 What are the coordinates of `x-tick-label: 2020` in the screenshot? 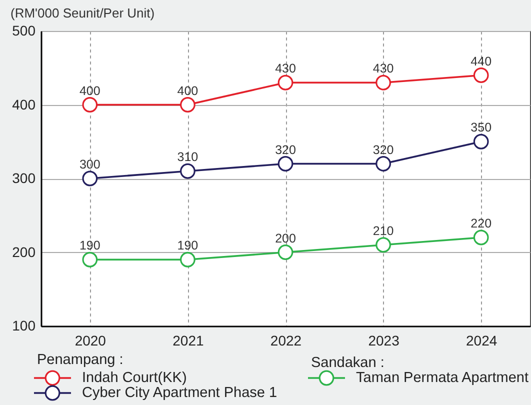 It's located at (90, 340).